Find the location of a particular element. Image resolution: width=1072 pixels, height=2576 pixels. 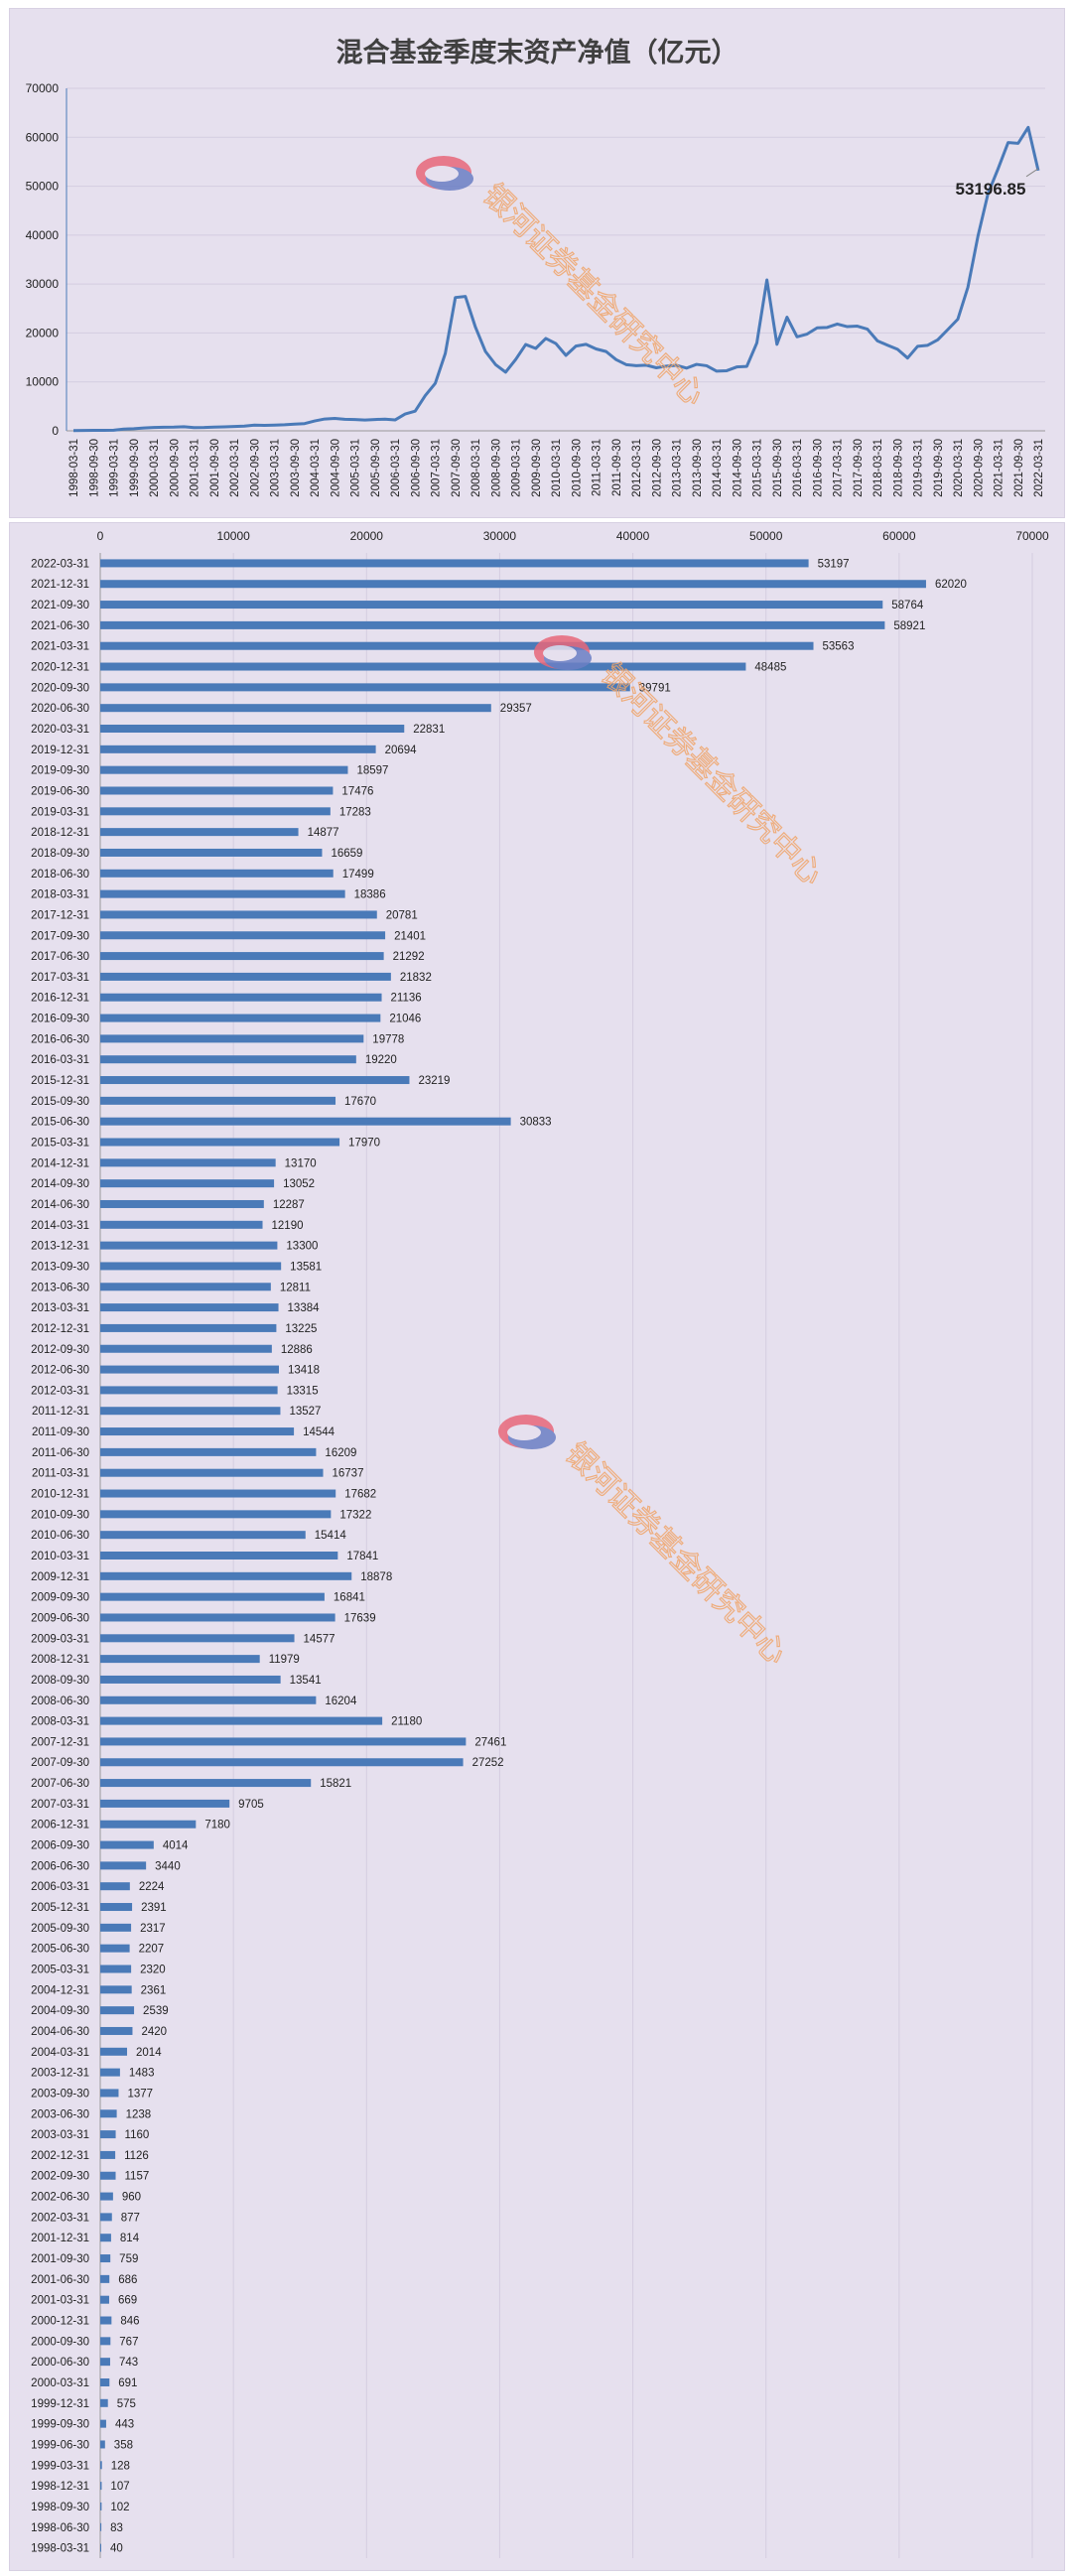

data-label: 14877 is located at coordinates (323, 833).